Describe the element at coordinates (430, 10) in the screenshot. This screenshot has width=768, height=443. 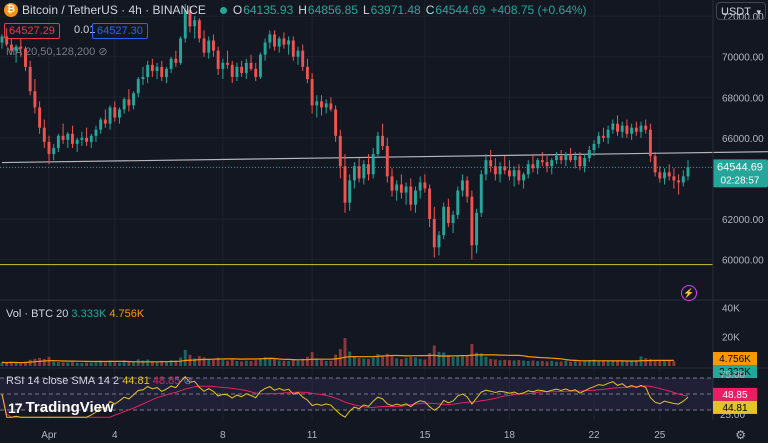
I see `ohlc-close-label: C` at that location.